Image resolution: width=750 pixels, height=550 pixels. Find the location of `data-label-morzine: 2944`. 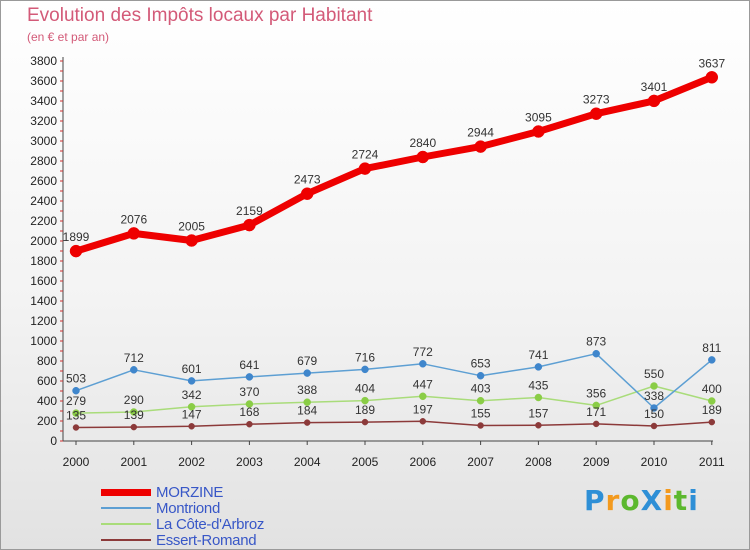

data-label-morzine: 2944 is located at coordinates (480, 133).